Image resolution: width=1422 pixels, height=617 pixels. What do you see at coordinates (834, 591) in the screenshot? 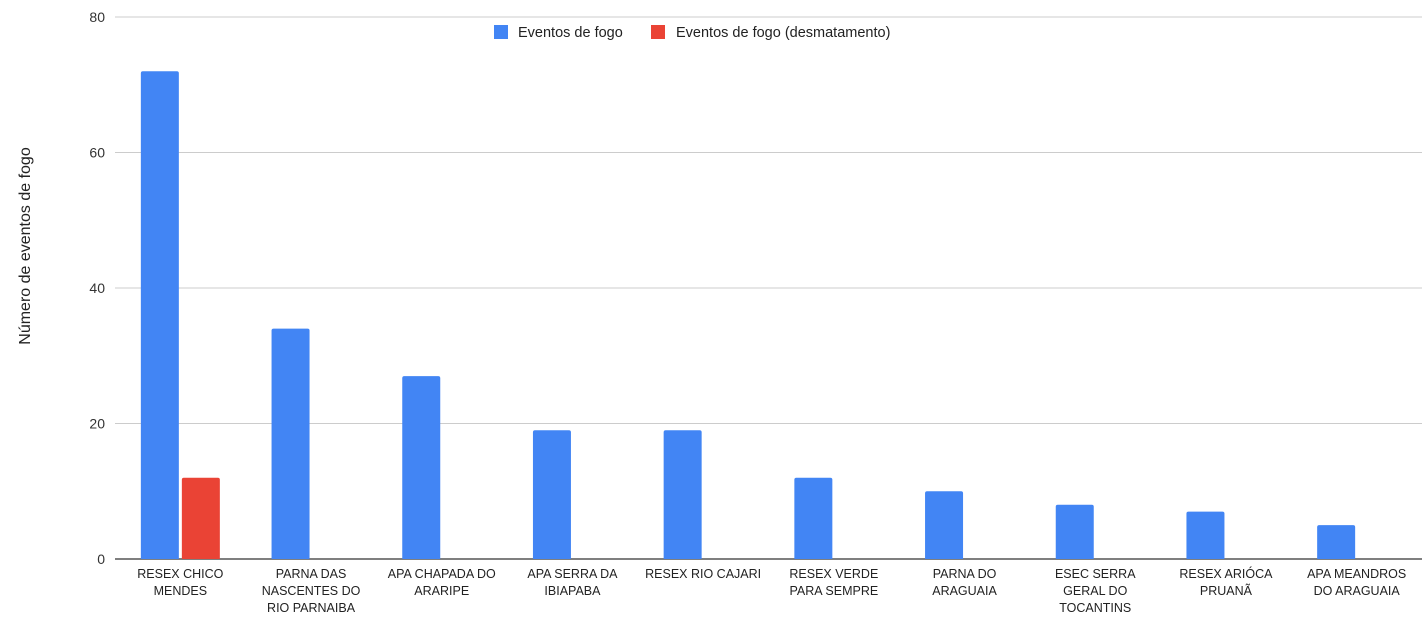
I see `x-tick-label: PARA SEMPRE` at bounding box center [834, 591].